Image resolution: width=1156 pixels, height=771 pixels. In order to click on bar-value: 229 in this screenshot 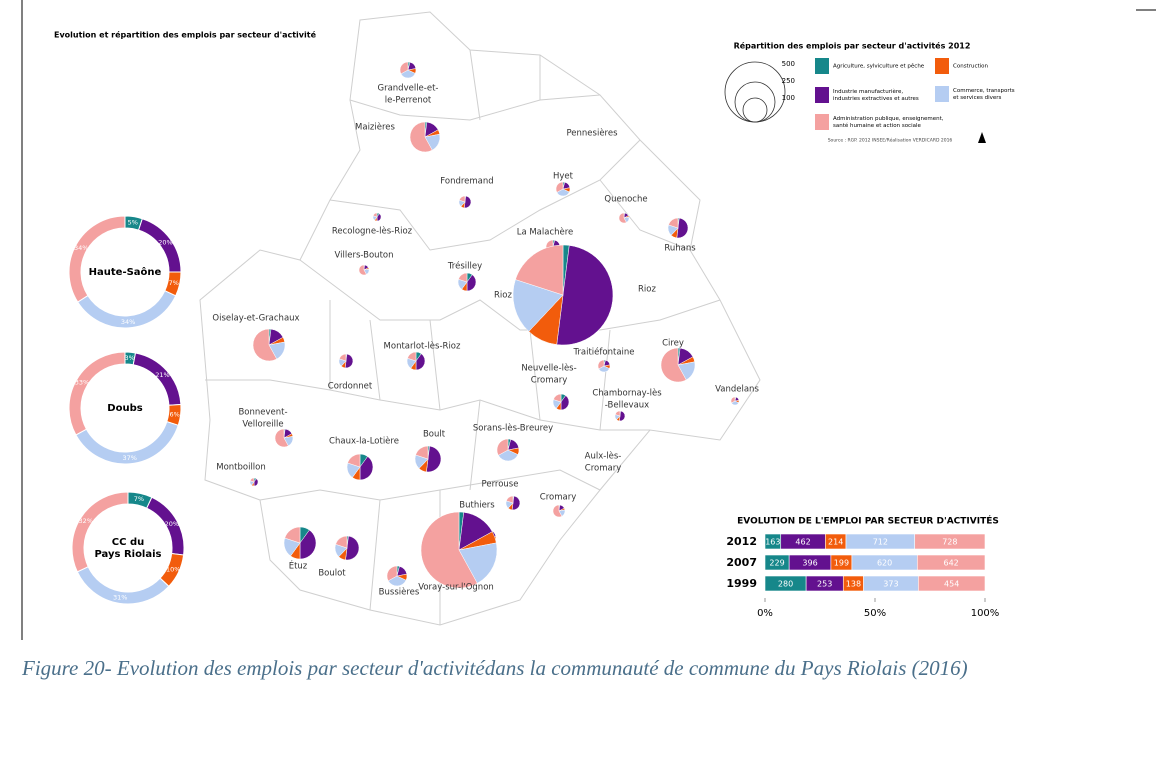, I will do `click(776, 563)`.